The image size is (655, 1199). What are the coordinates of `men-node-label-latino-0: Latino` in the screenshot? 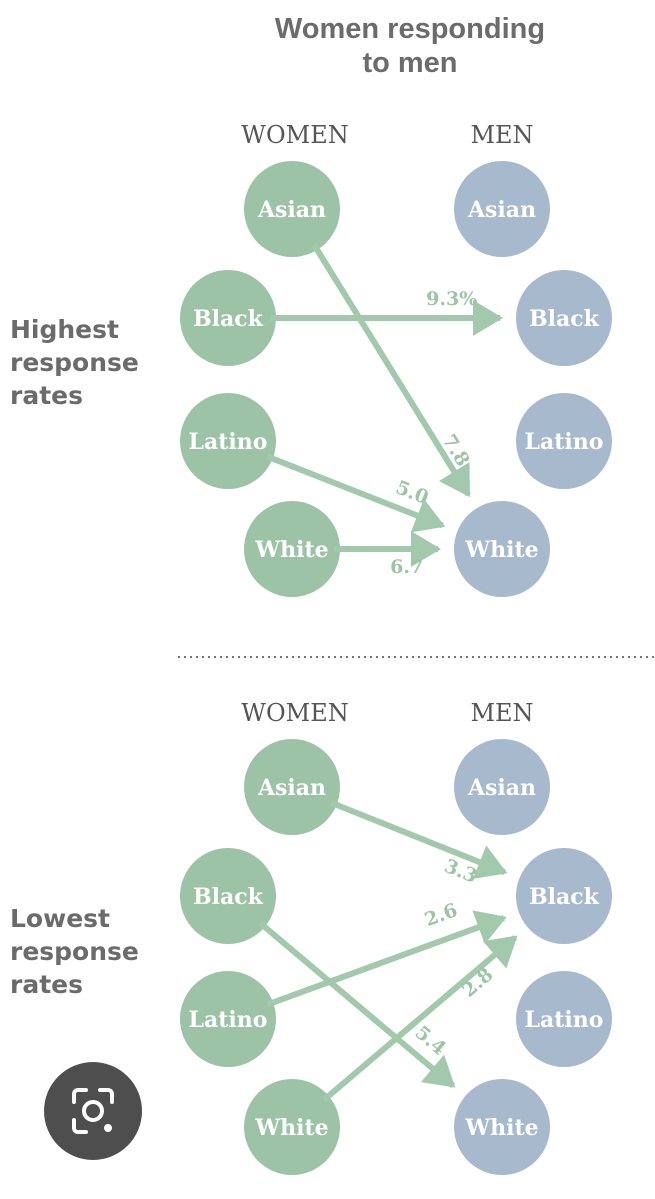 It's located at (564, 442).